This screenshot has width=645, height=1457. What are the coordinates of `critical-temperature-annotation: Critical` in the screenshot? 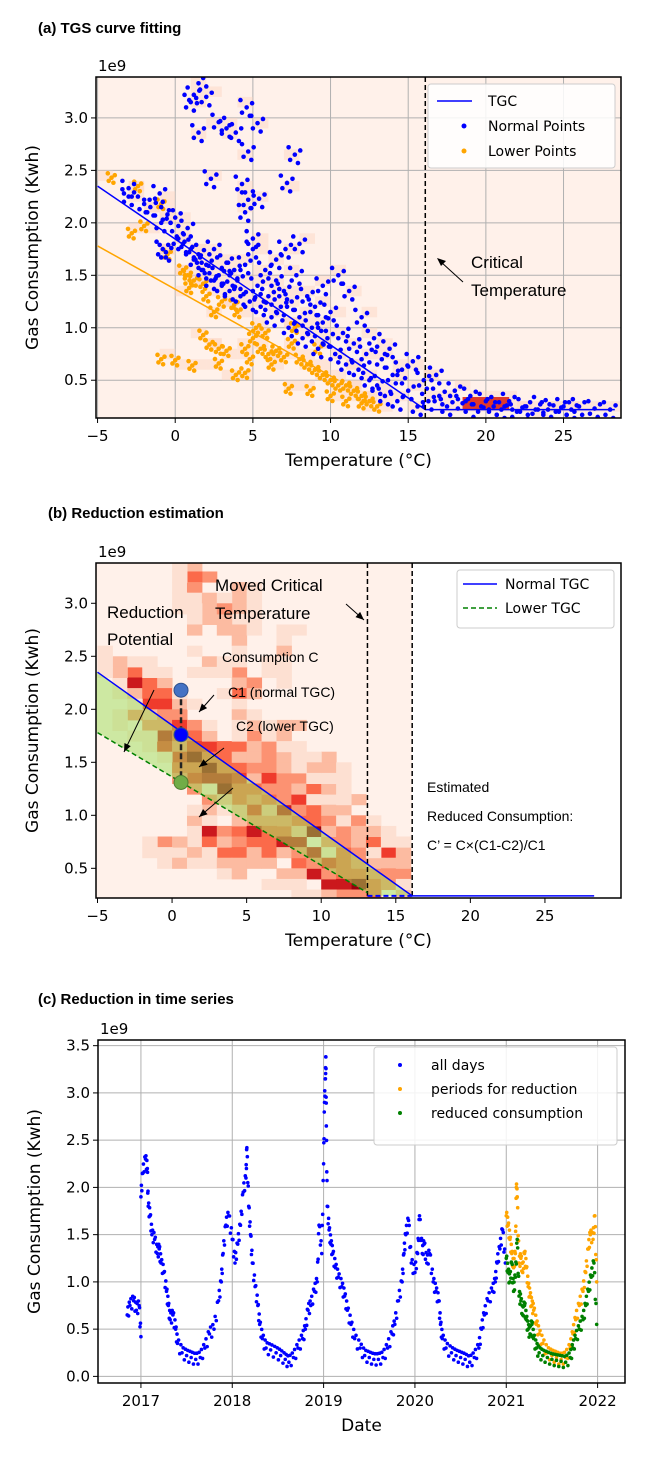 It's located at (497, 262).